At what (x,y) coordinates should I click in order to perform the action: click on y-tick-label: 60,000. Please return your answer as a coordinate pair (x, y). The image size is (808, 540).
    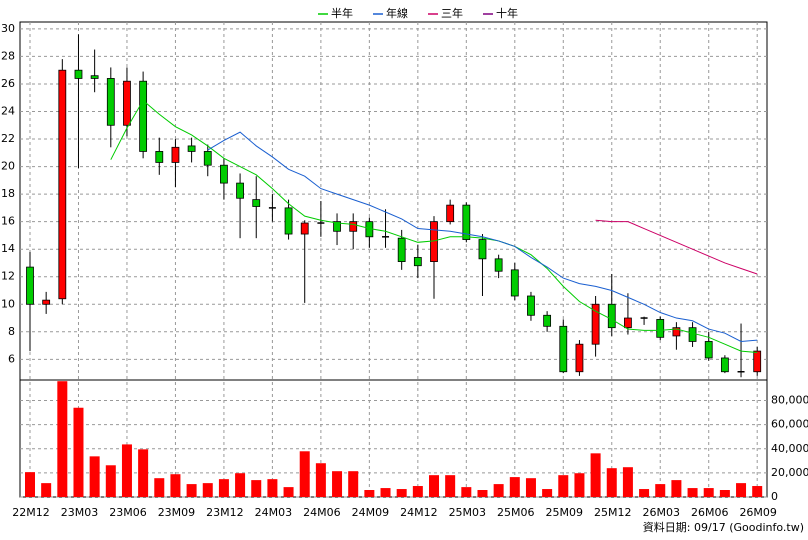
    Looking at the image, I should click on (789, 424).